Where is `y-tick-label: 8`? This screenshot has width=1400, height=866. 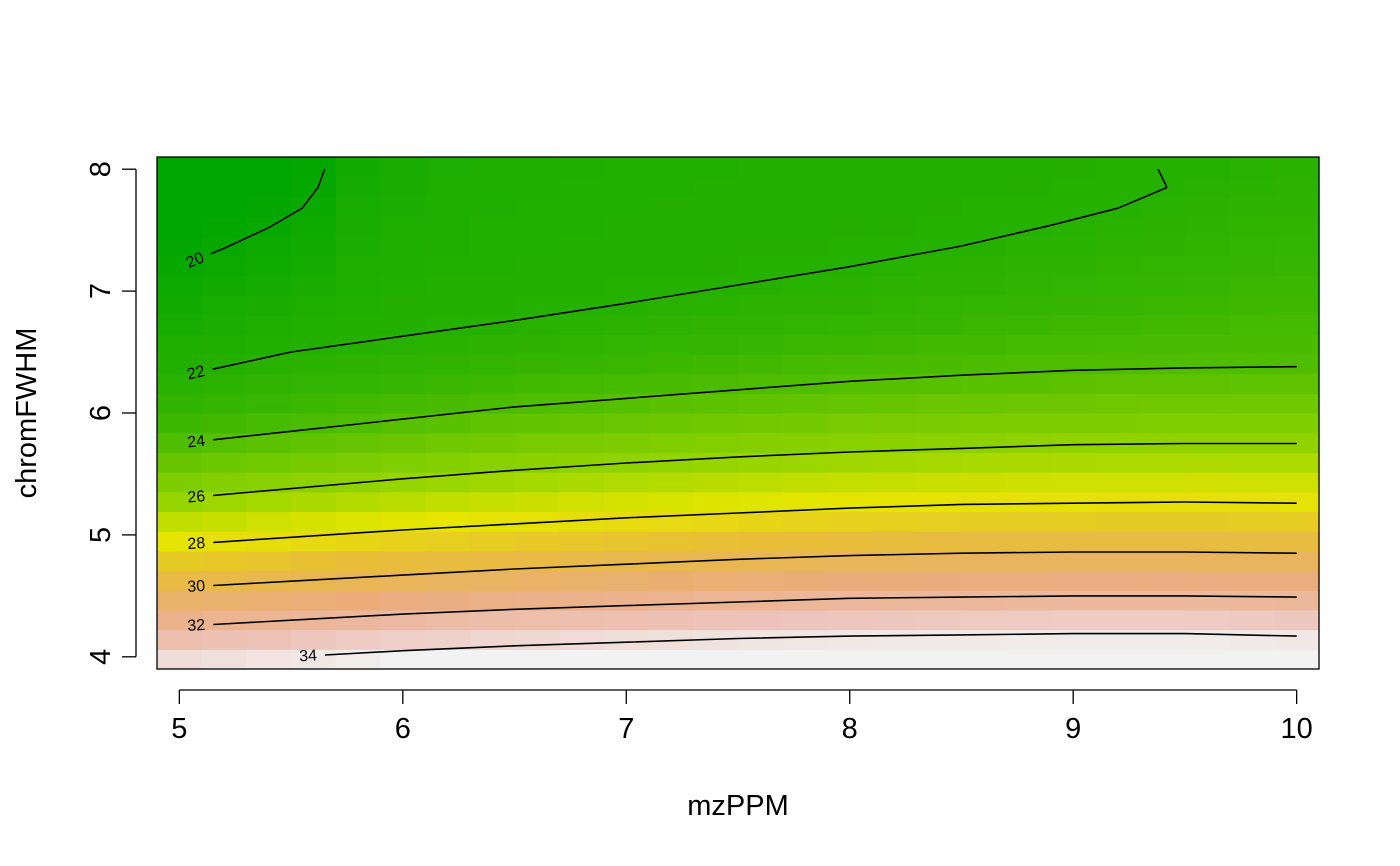 y-tick-label: 8 is located at coordinates (101, 169).